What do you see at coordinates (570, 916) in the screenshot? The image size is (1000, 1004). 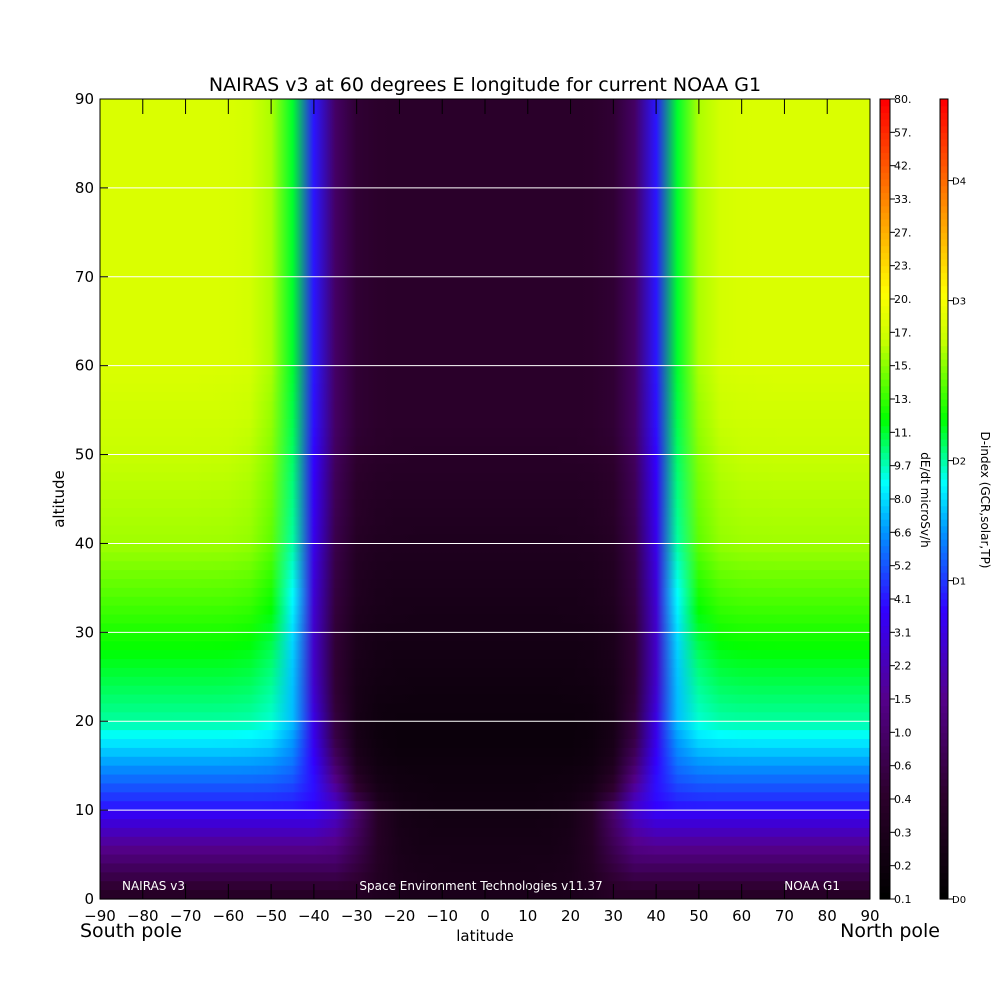 I see `x-tick-label: 20` at bounding box center [570, 916].